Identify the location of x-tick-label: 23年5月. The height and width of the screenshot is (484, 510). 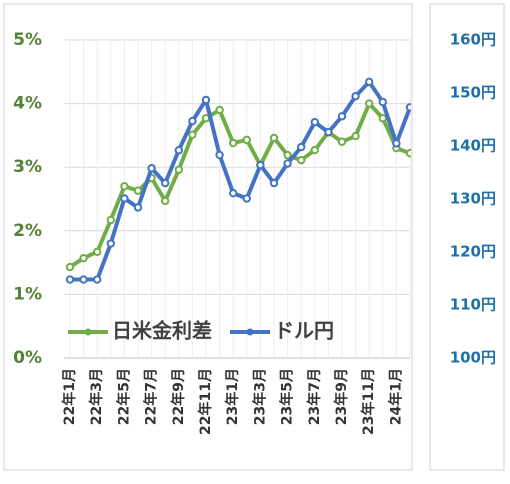
(287, 396).